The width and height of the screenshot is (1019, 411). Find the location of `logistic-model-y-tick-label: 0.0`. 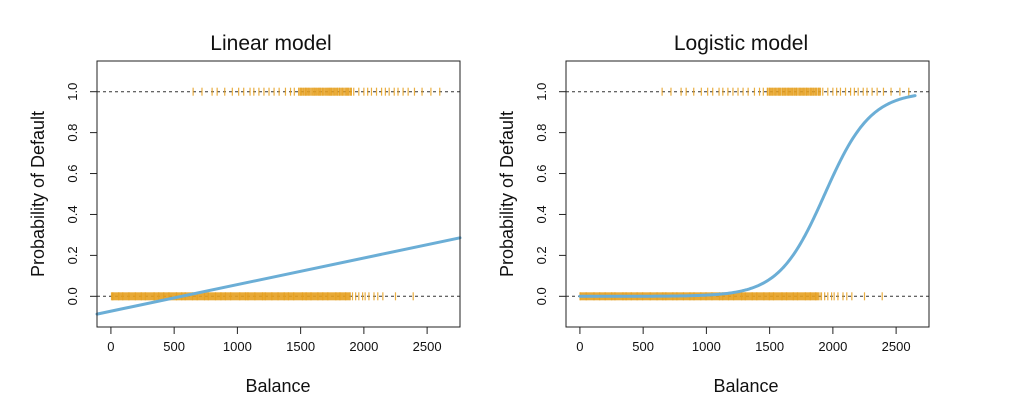

logistic-model-y-tick-label: 0.0 is located at coordinates (541, 296).